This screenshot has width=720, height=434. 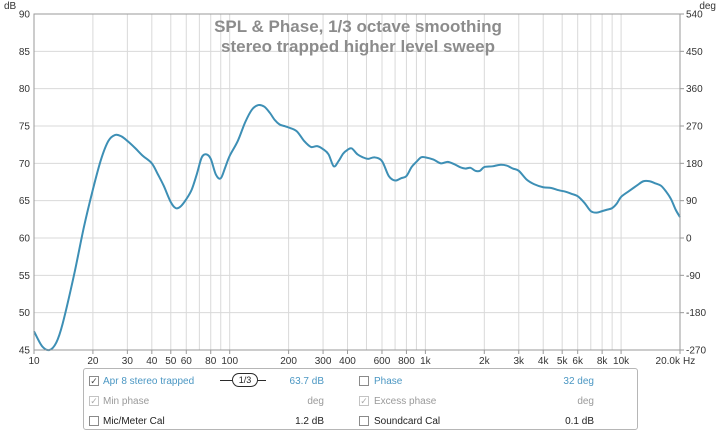 What do you see at coordinates (603, 361) in the screenshot?
I see `x-tick-label: 8k` at bounding box center [603, 361].